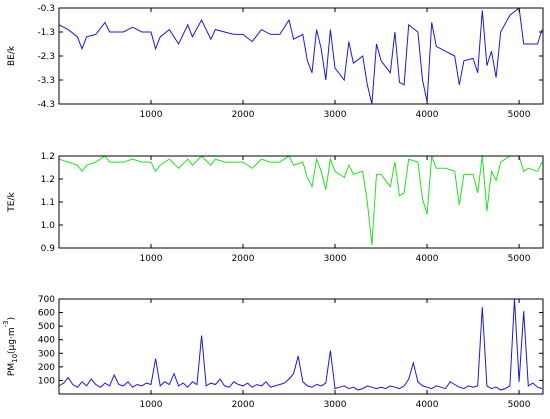 This screenshot has height=419, width=550. I want to click on y-tick-label: 1.1, so click(48, 203).